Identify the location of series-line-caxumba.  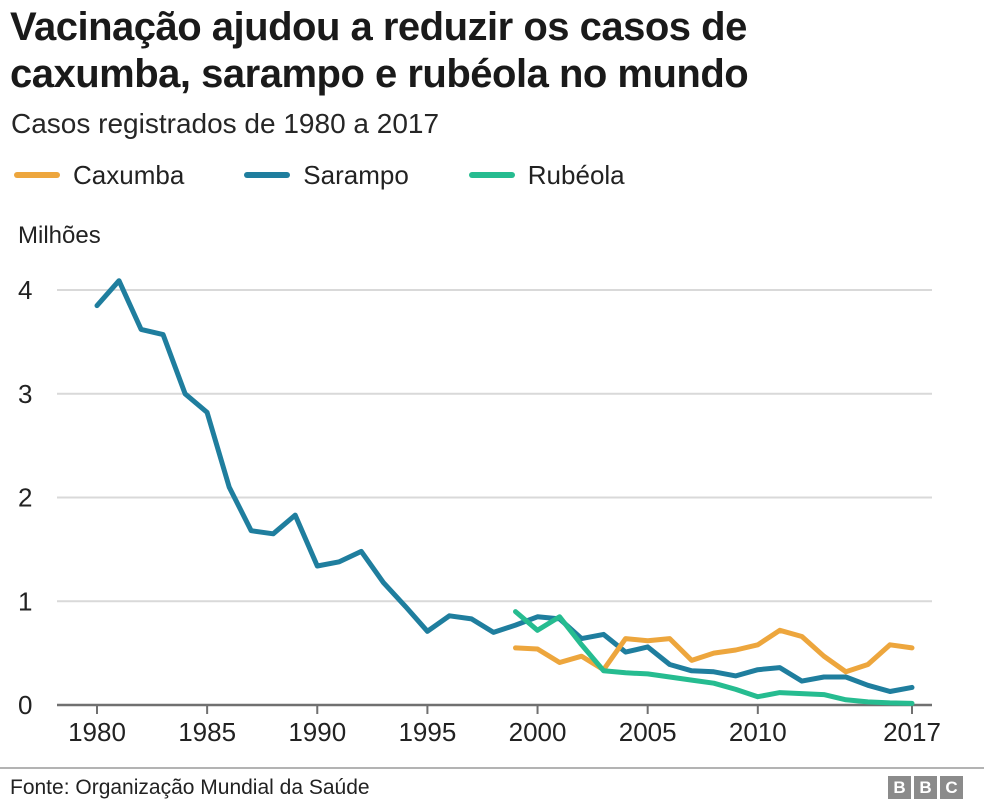
(714, 651).